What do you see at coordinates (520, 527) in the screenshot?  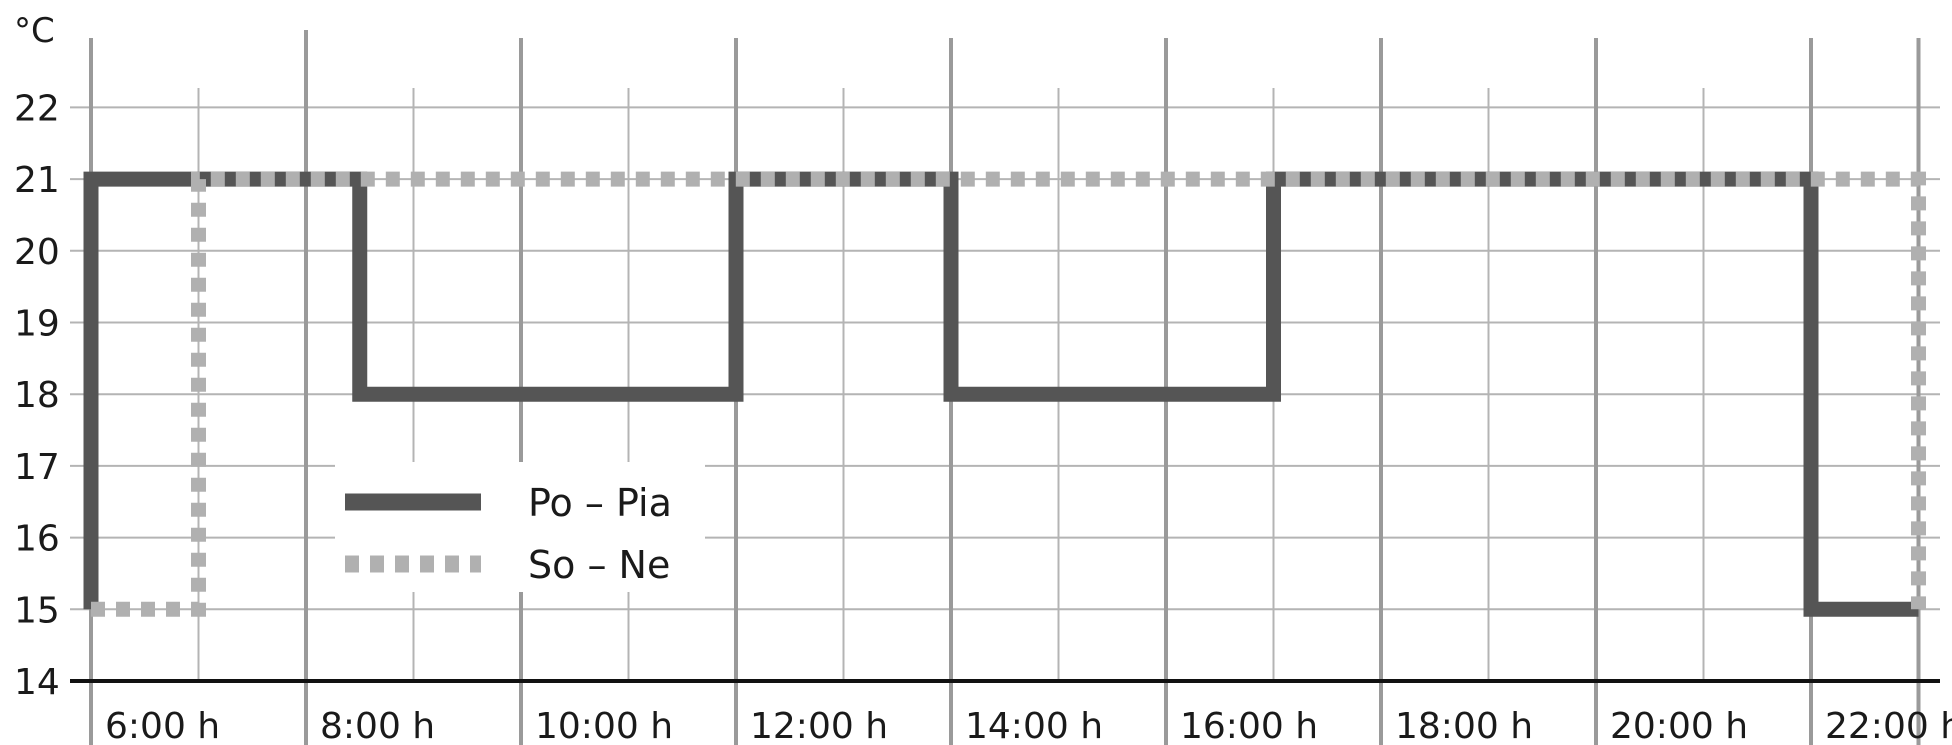 I see `legend: Po – Pia So – Ne` at bounding box center [520, 527].